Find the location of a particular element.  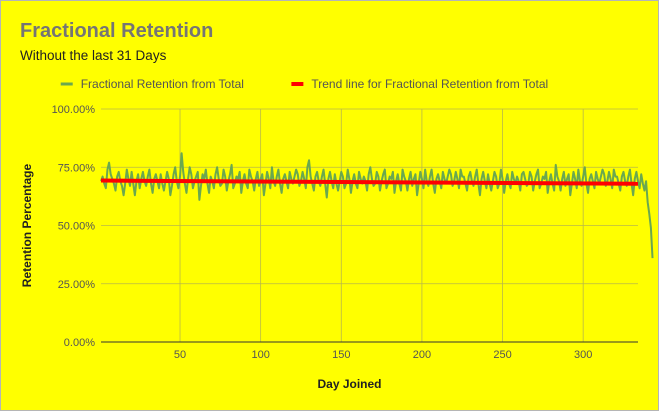

y-tick-label: 0.00% is located at coordinates (79, 343).